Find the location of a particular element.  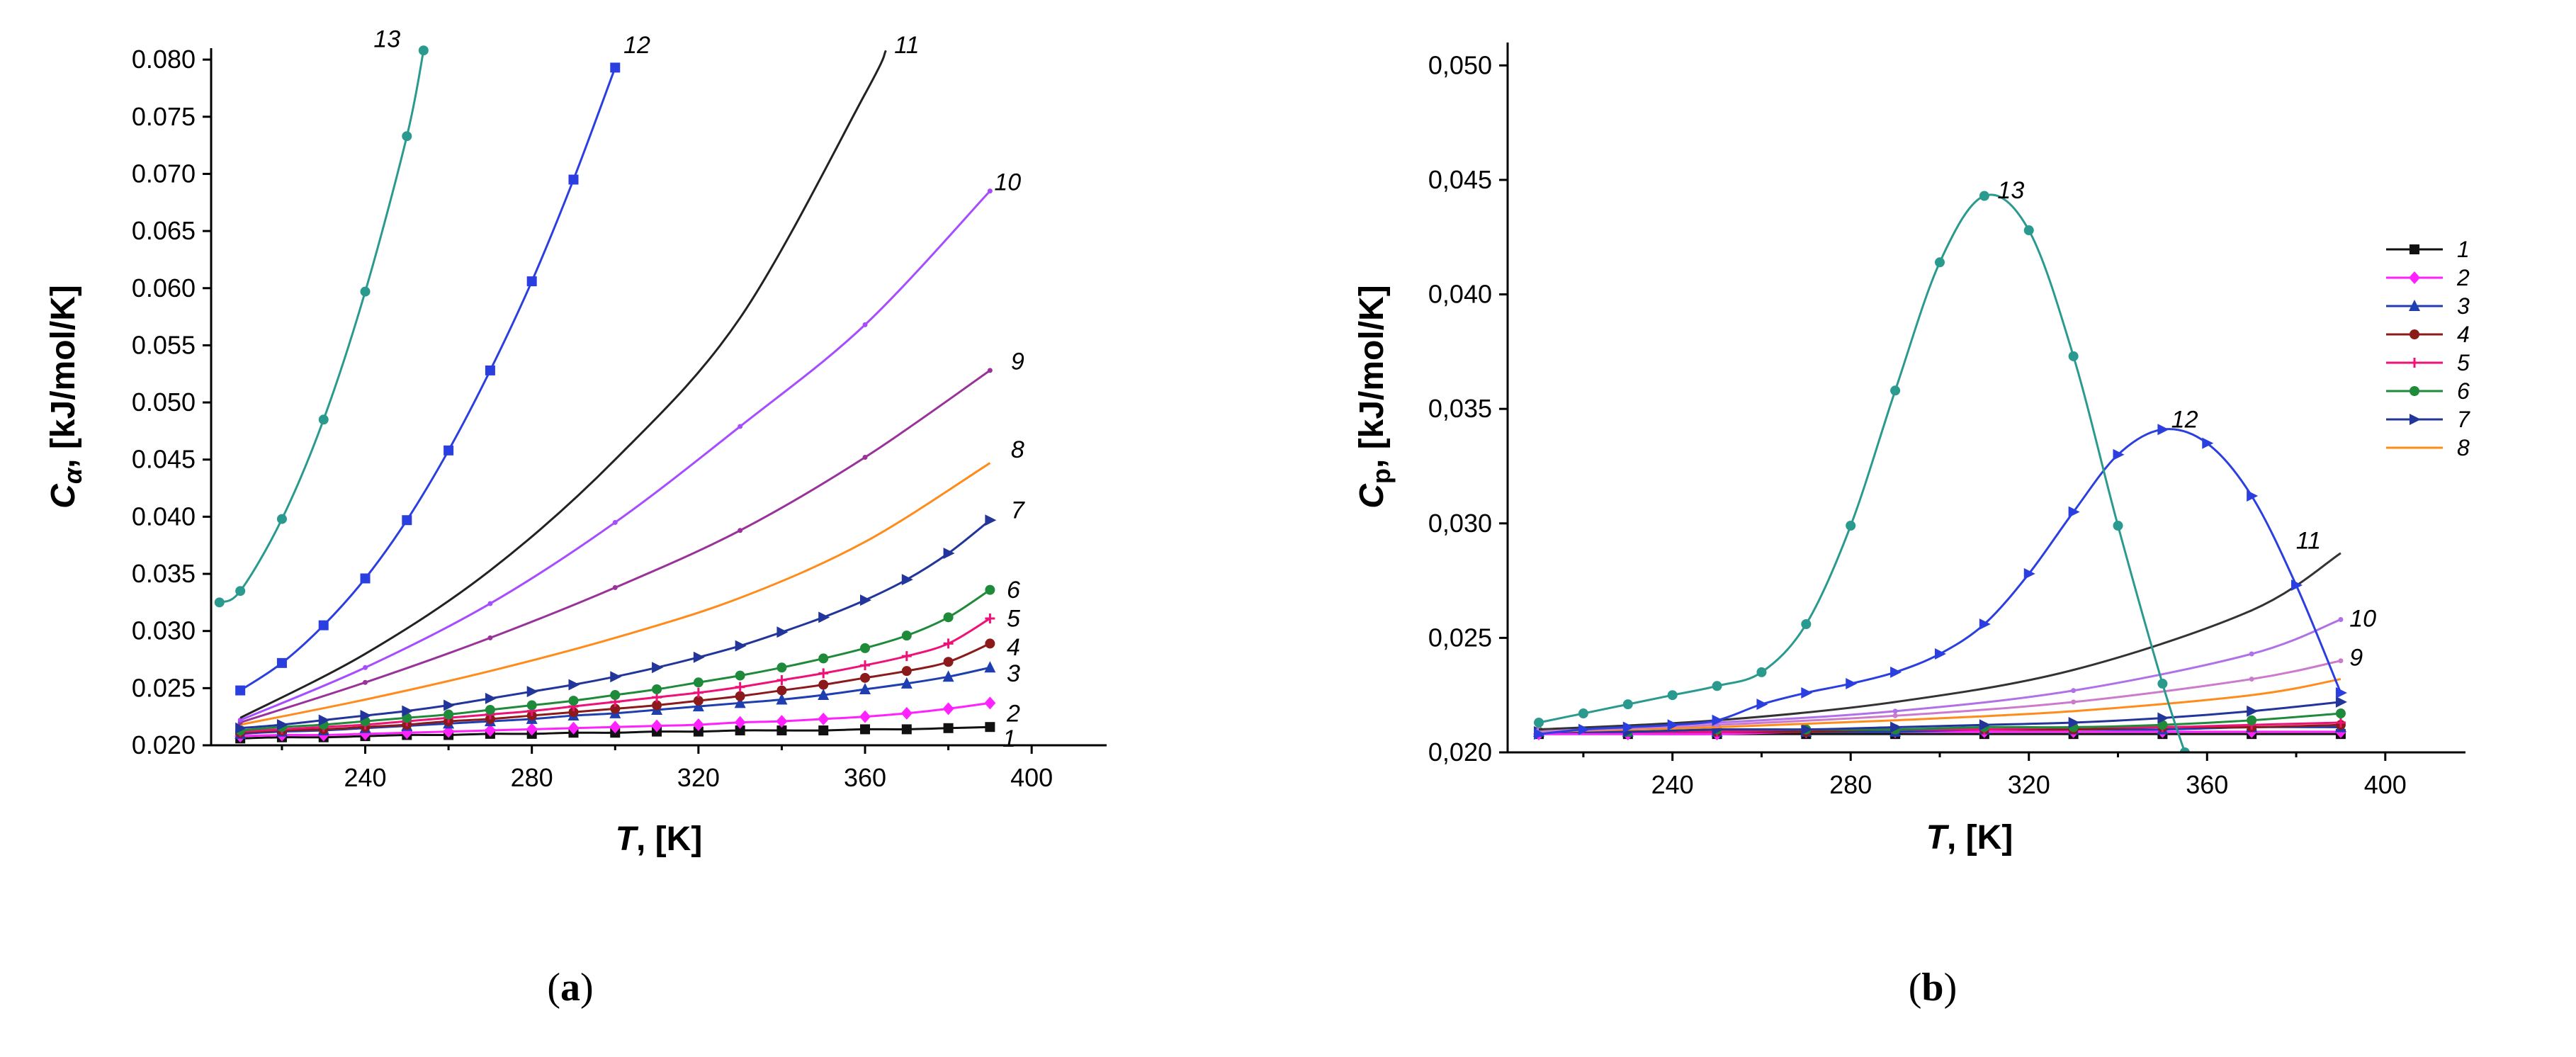

panel-a-y-tick-label: 0.045 is located at coordinates (164, 459).